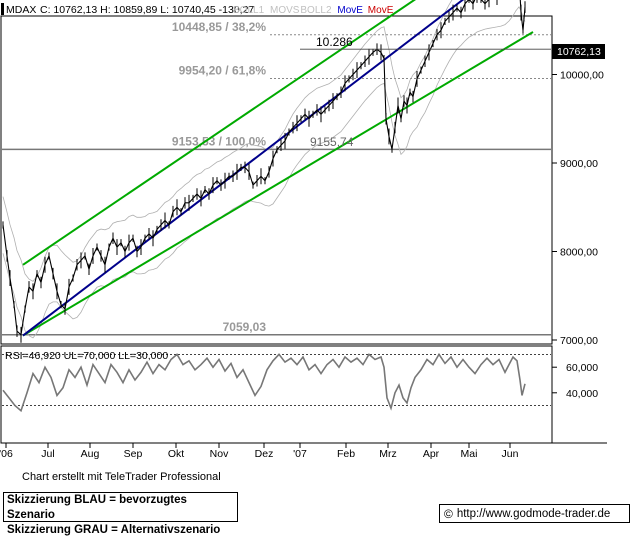 The width and height of the screenshot is (634, 547). What do you see at coordinates (582, 368) in the screenshot?
I see `rsi-tick-label: 60,000` at bounding box center [582, 368].